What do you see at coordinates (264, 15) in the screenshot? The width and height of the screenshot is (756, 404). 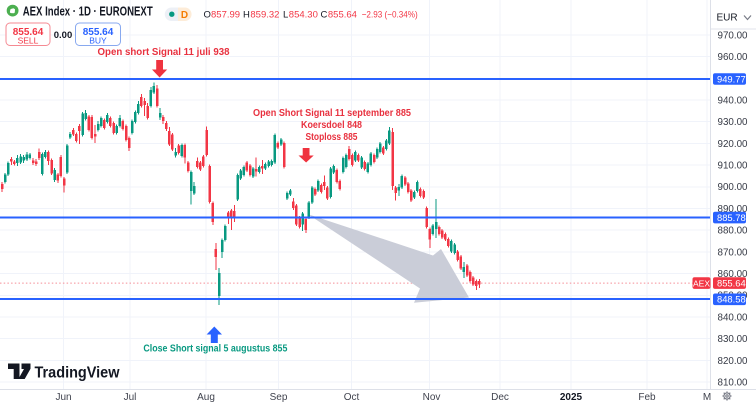 I see `svg-text: 859.32` at bounding box center [264, 15].